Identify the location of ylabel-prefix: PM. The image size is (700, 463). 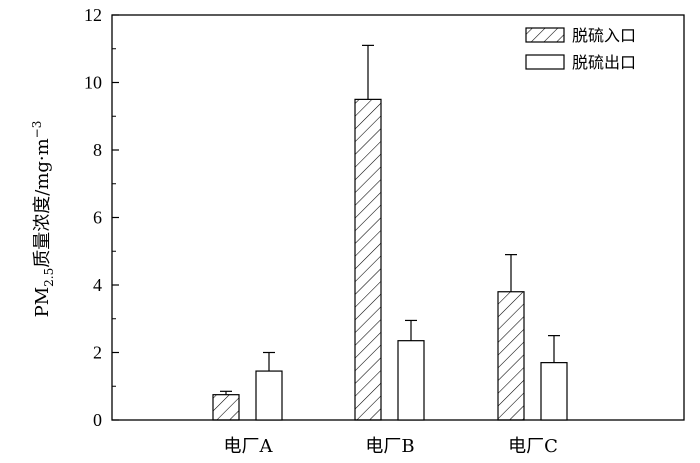
(42, 302).